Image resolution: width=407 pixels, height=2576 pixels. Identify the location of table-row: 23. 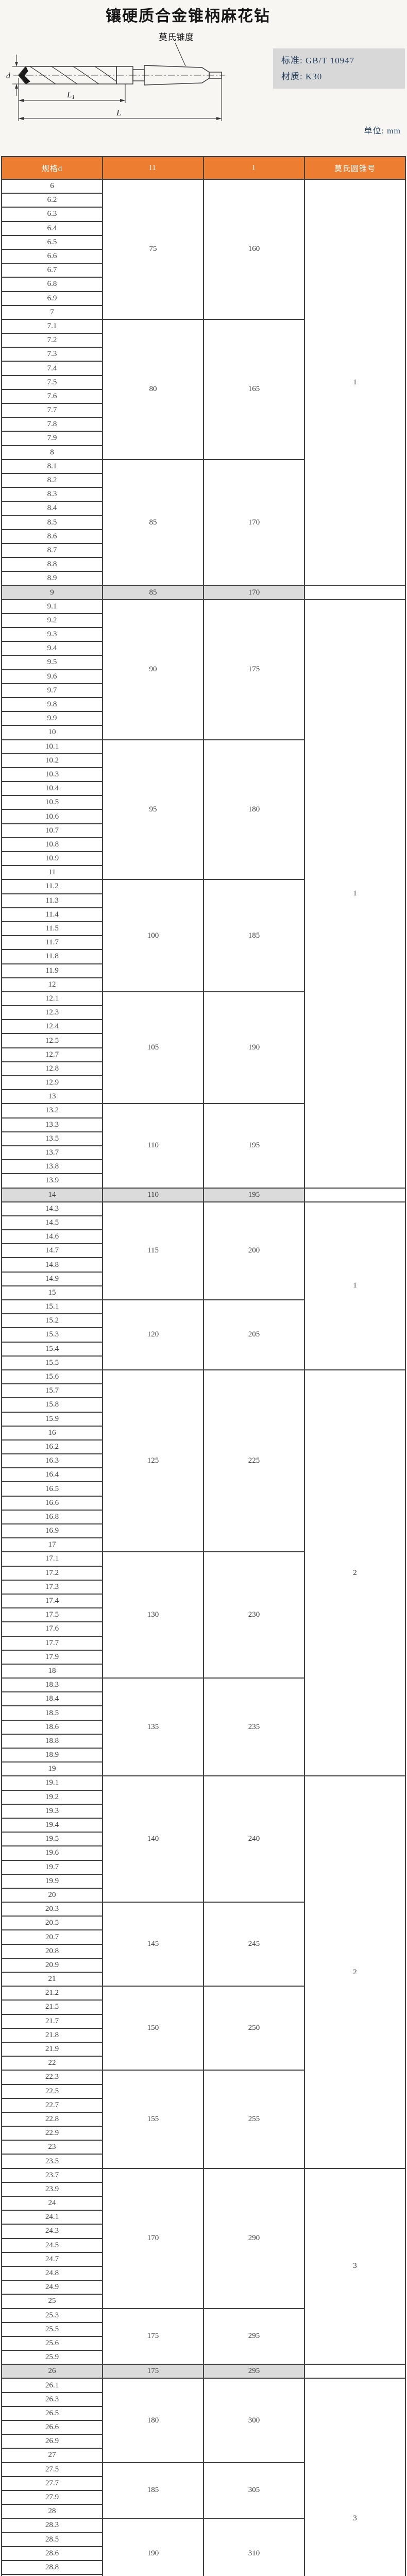
(203, 2148).